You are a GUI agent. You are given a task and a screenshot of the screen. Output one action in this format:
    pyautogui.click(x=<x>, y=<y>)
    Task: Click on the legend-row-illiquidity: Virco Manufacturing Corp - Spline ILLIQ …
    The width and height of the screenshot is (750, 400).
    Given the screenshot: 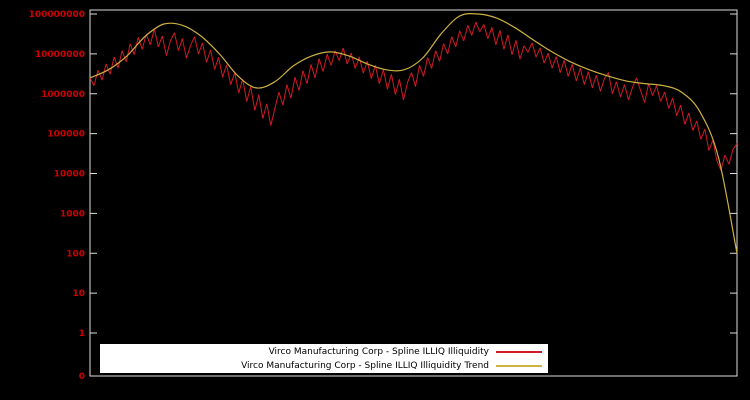 What is the action you would take?
    pyautogui.click(x=324, y=351)
    